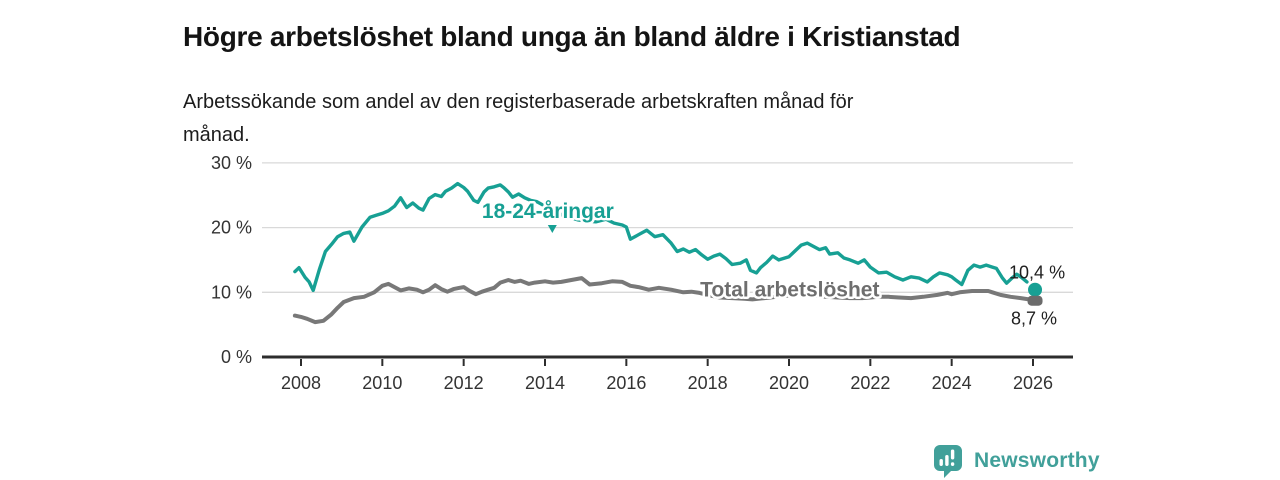  What do you see at coordinates (789, 290) in the screenshot?
I see `series-label-total: Total arbetslöshet` at bounding box center [789, 290].